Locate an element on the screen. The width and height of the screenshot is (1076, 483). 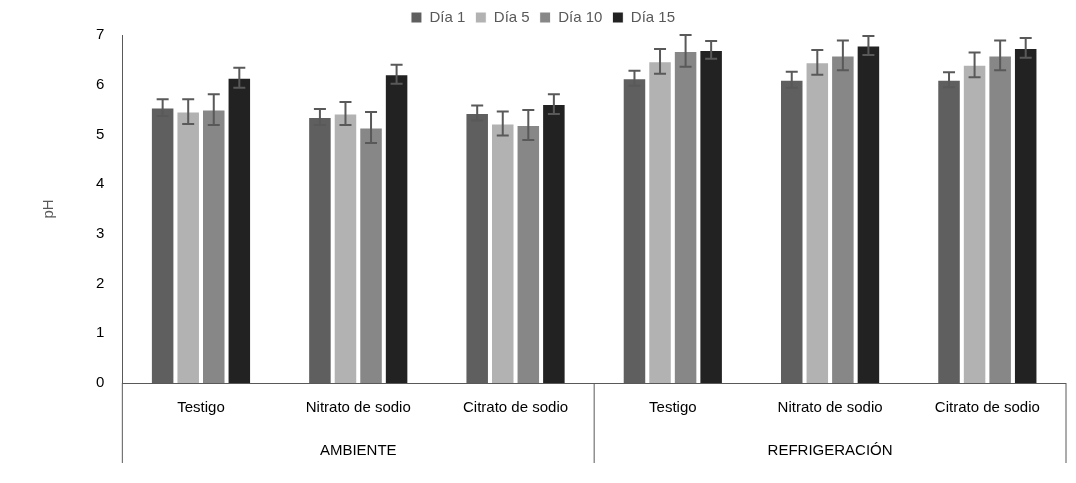
y-tick-label: 3 is located at coordinates (100, 232).